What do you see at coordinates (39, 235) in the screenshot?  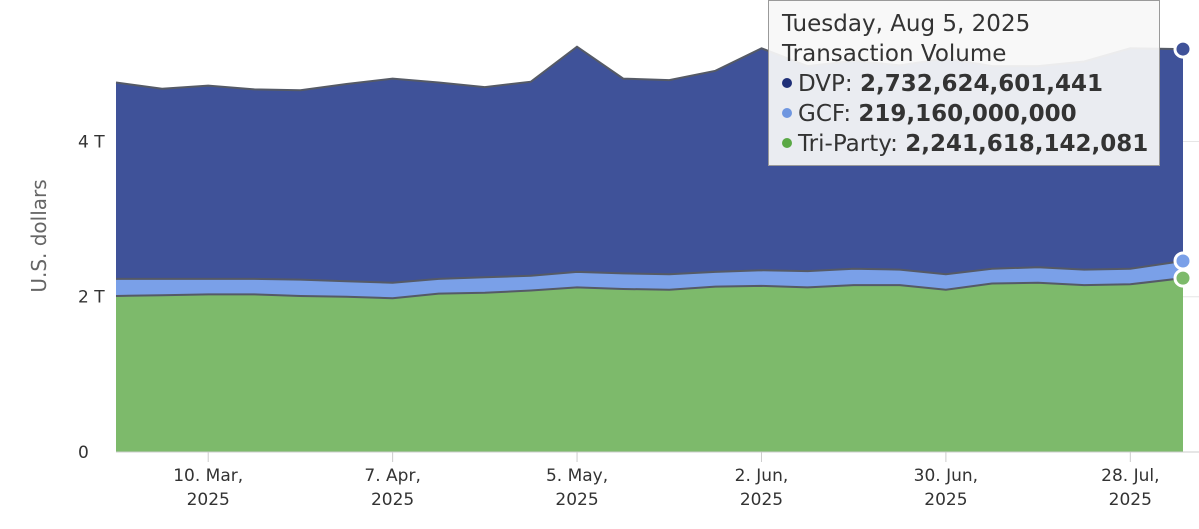 I see `y-axis-label: U.S. dollars` at bounding box center [39, 235].